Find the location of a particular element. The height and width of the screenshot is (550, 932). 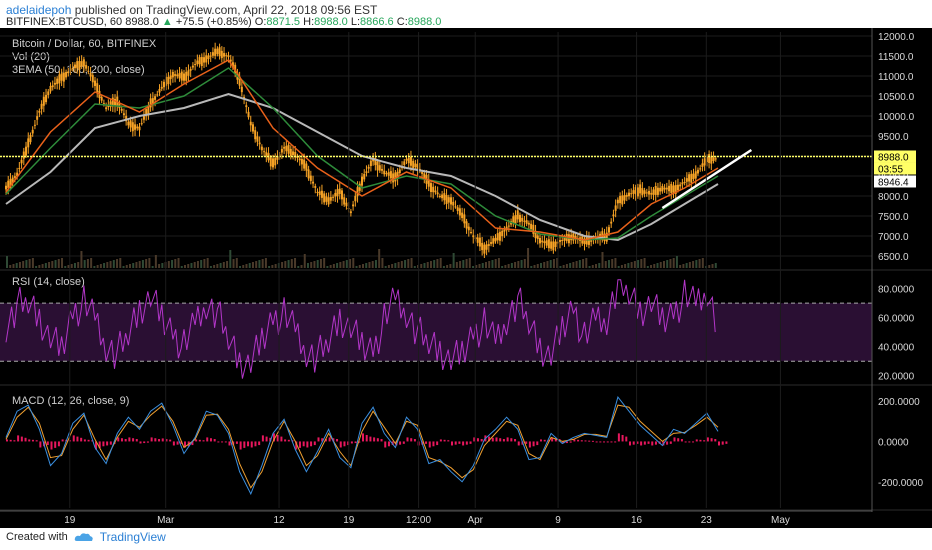

high-value: 8988.0 is located at coordinates (331, 22).